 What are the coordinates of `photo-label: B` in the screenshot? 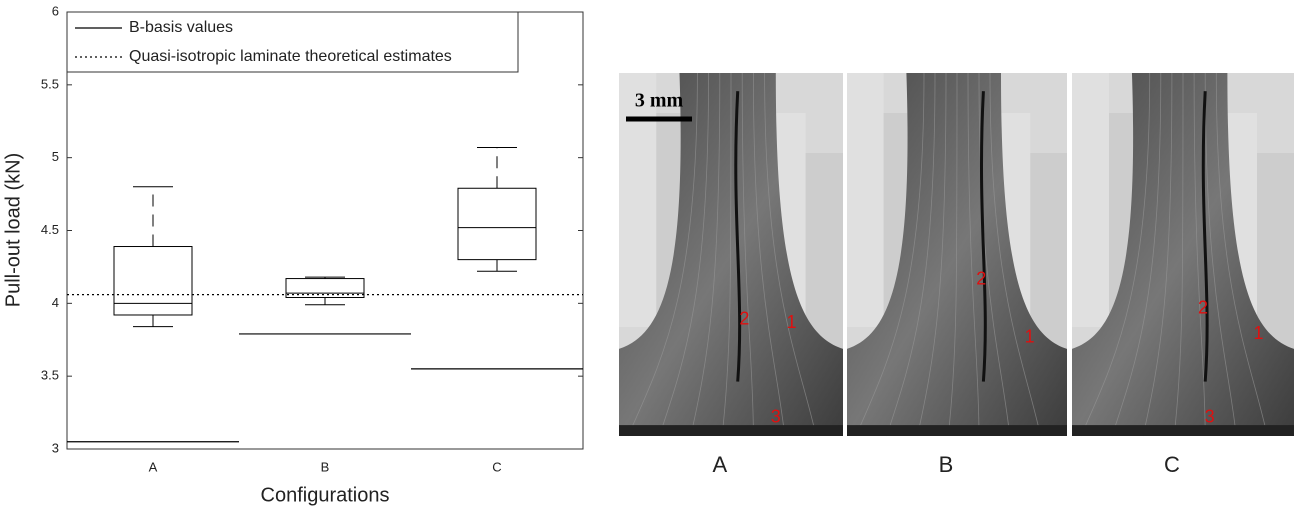 It's located at (946, 464).